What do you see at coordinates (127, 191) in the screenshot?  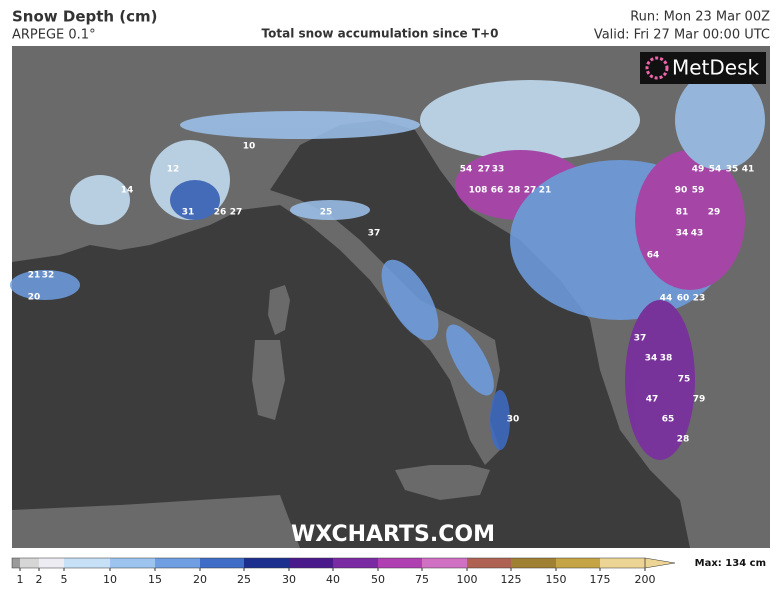 I see `map-label: 14` at bounding box center [127, 191].